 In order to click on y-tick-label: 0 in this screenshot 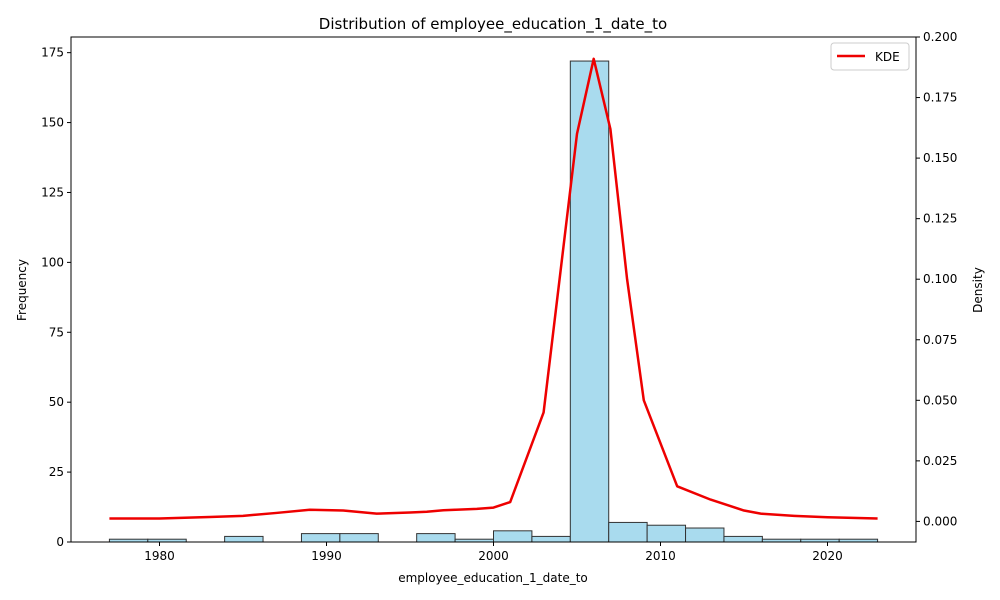, I will do `click(60, 542)`.